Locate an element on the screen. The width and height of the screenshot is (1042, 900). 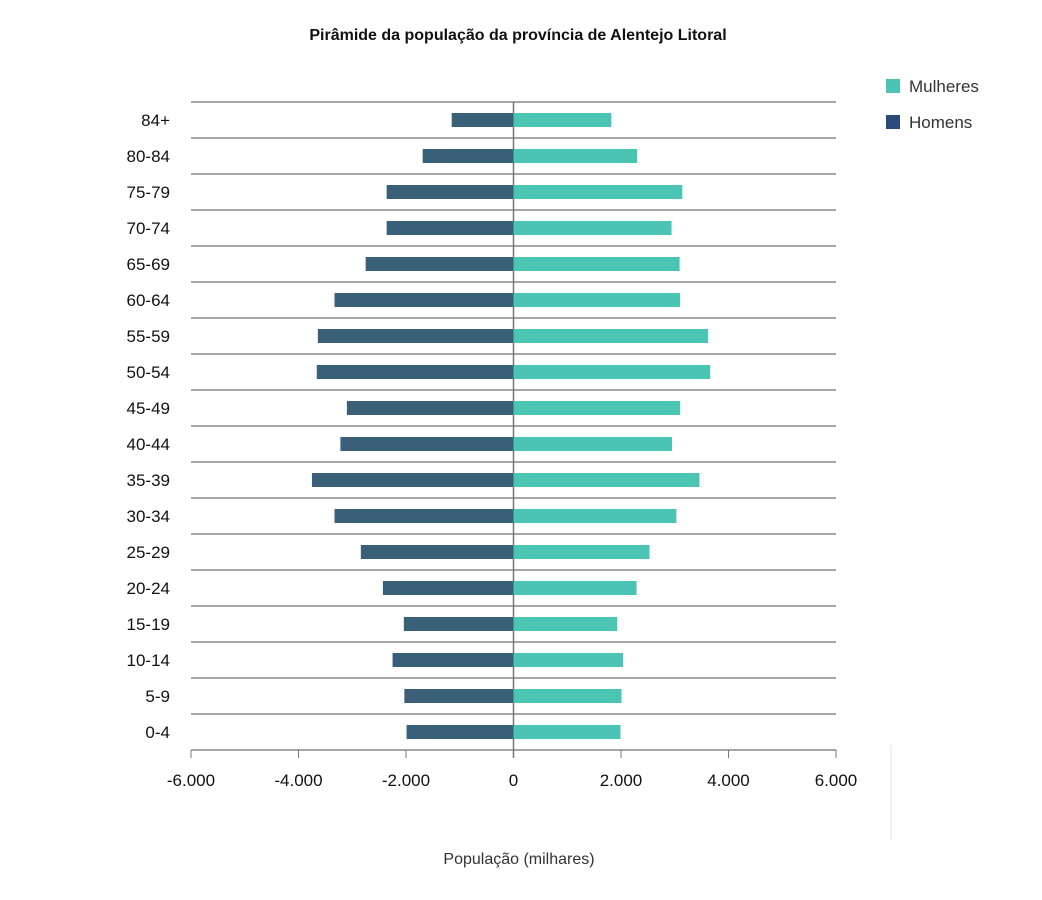
y-tick-label: 45-49 is located at coordinates (148, 408).